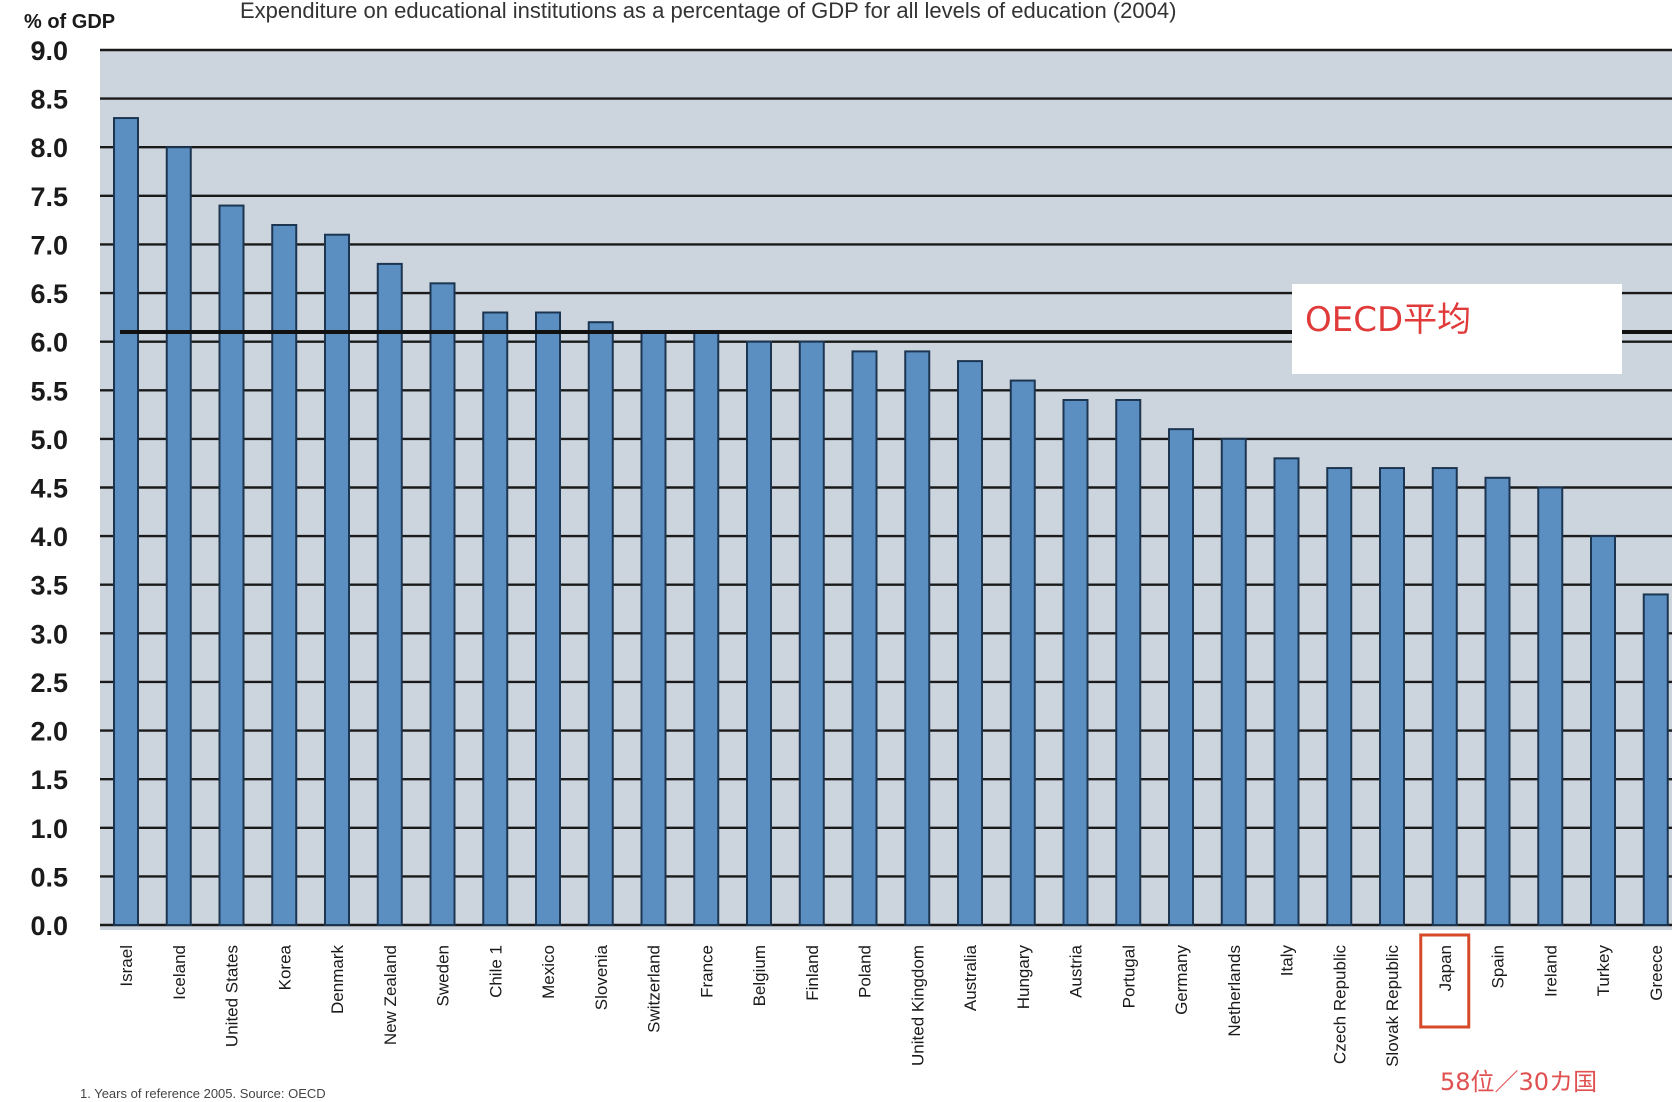 The image size is (1672, 1102). Describe the element at coordinates (390, 995) in the screenshot. I see `x-tick-label: New Zealand` at that location.